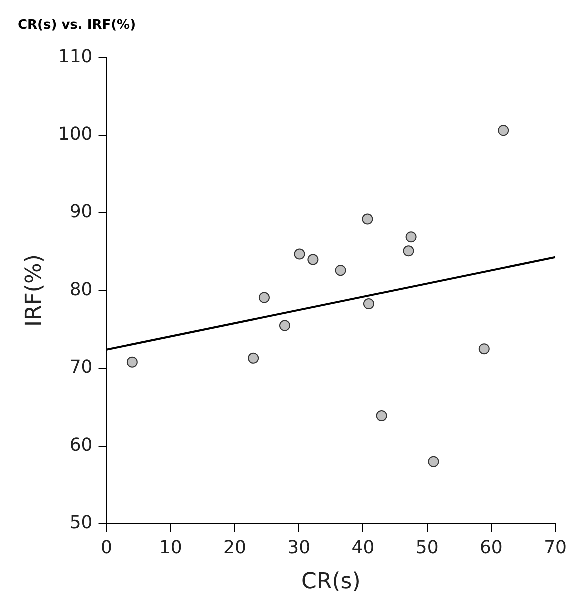  I want to click on x-tick-label: 60, so click(491, 547).